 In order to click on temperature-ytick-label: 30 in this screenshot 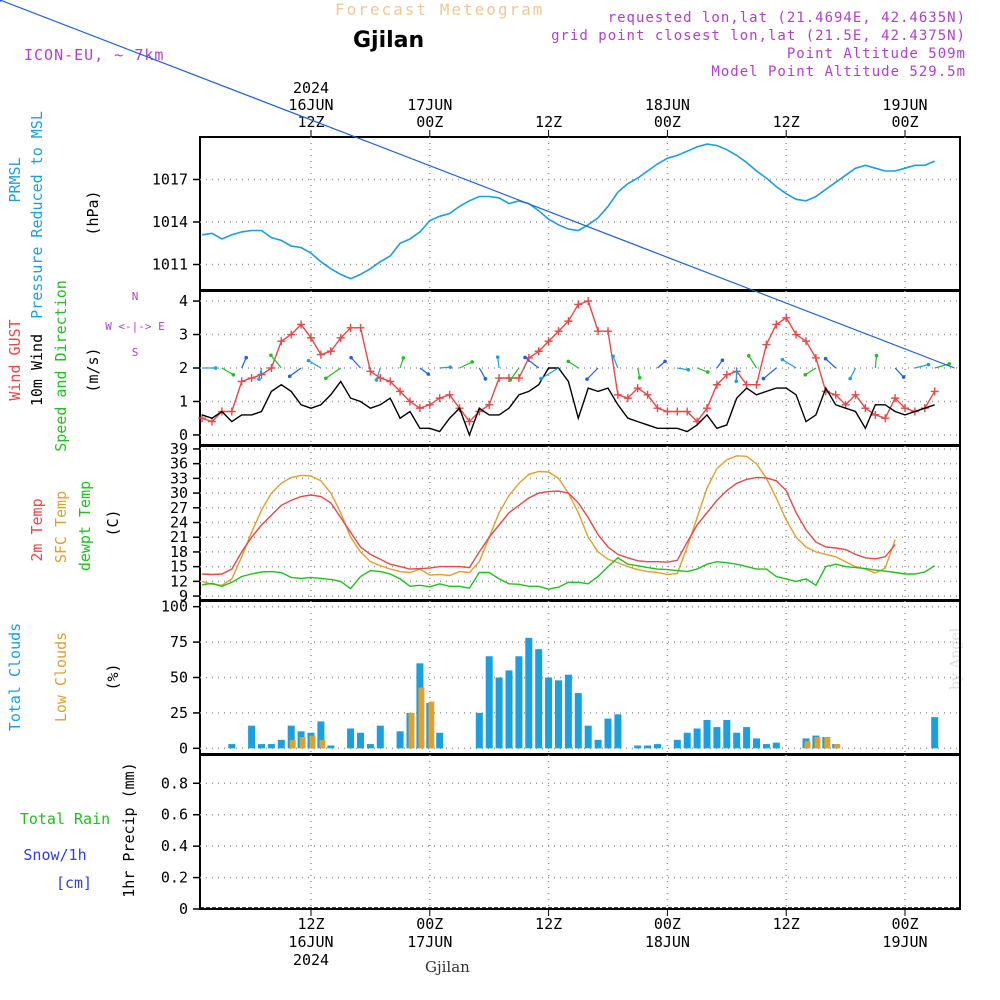, I will do `click(179, 493)`.